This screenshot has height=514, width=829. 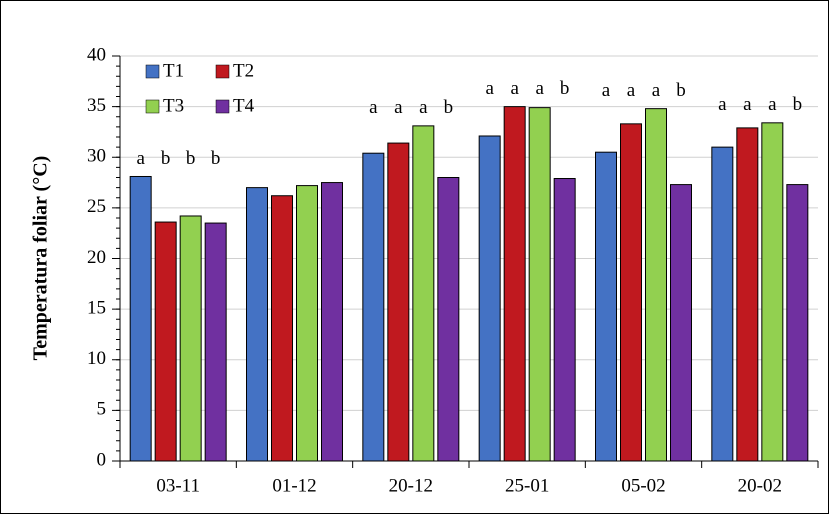 I want to click on legend-label: T2, so click(x=243, y=70).